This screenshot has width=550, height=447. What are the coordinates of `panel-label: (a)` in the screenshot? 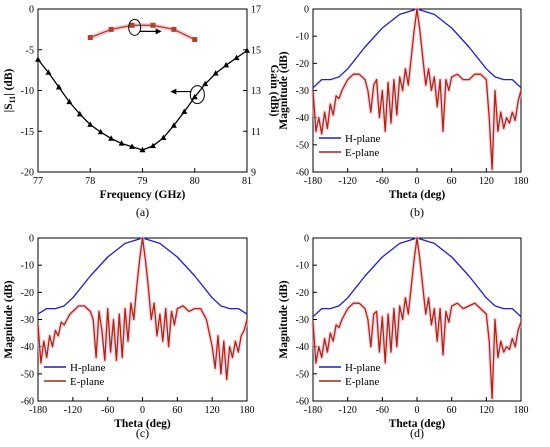 It's located at (142, 212).